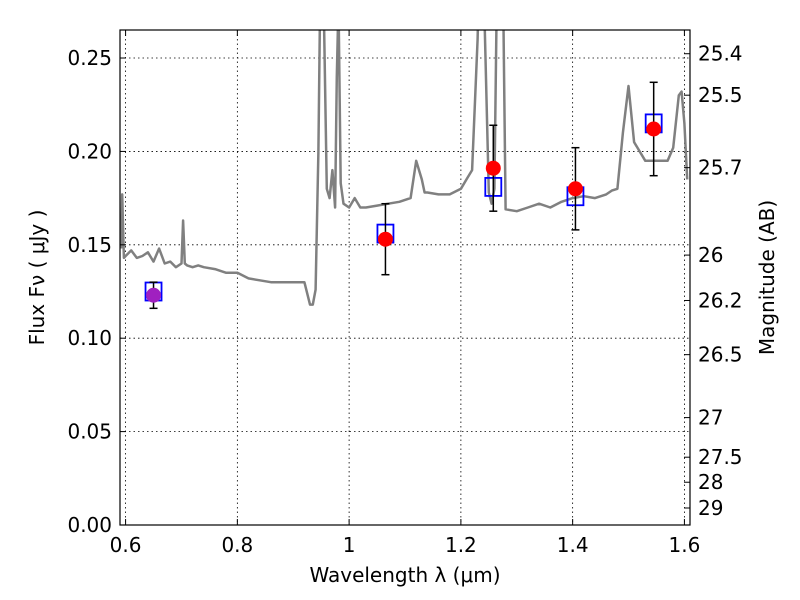 Image resolution: width=800 pixels, height=600 pixels. What do you see at coordinates (89, 432) in the screenshot?
I see `y-tick-label: 0.05` at bounding box center [89, 432].